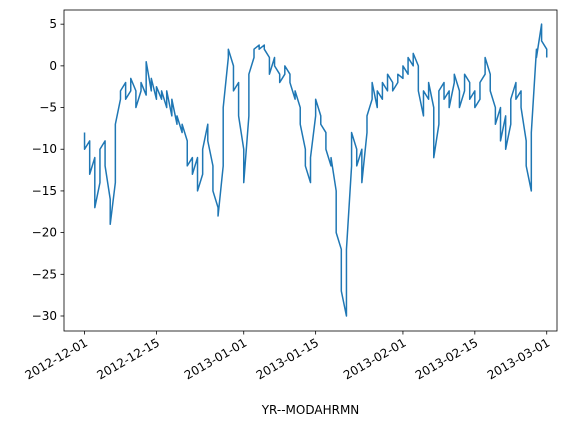  What do you see at coordinates (44, 316) in the screenshot?
I see `y-tick-label: −30` at bounding box center [44, 316].